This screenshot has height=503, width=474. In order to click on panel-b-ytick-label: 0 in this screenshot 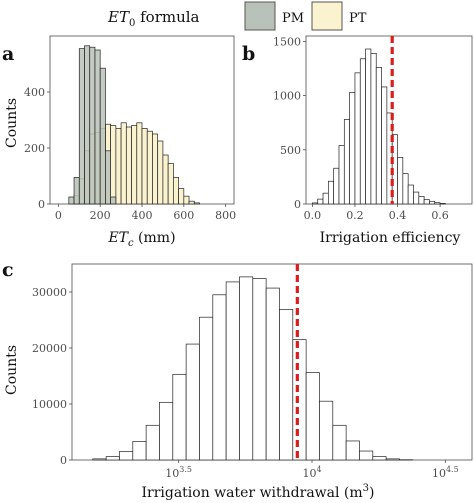, I will do `click(297, 204)`.